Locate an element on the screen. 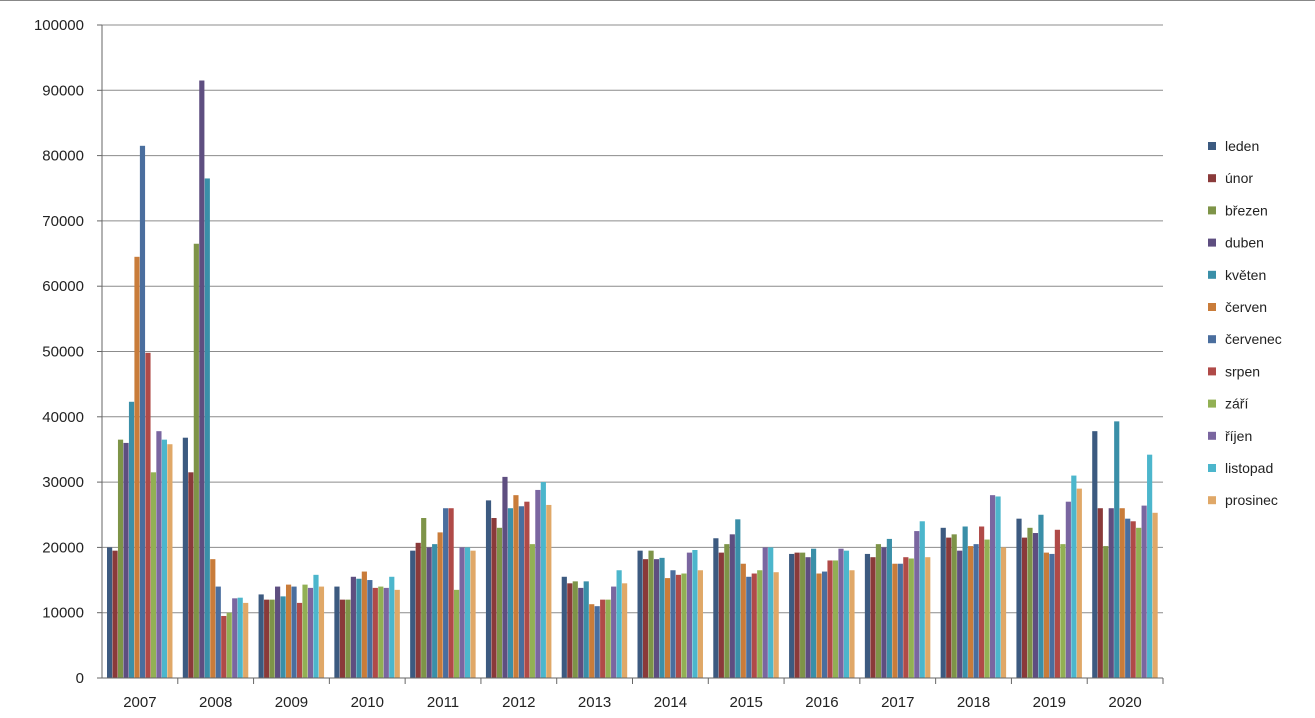 Image resolution: width=1315 pixels, height=718 pixels. legend-label: září is located at coordinates (1236, 404).